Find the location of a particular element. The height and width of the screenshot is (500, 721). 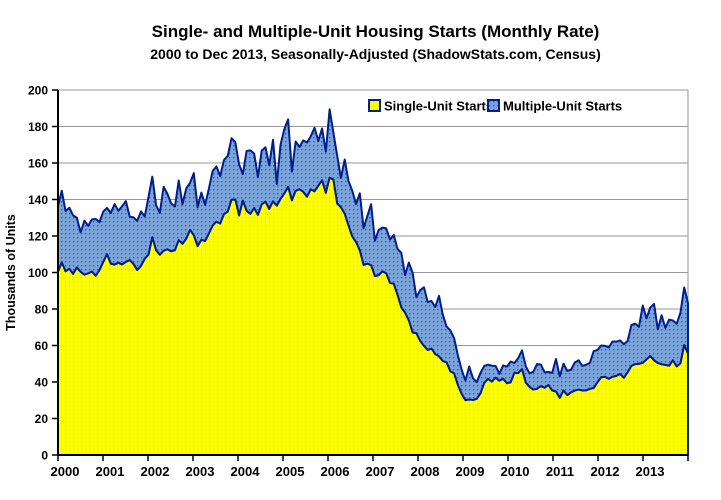

x-tick-label: 2011 is located at coordinates (560, 471).